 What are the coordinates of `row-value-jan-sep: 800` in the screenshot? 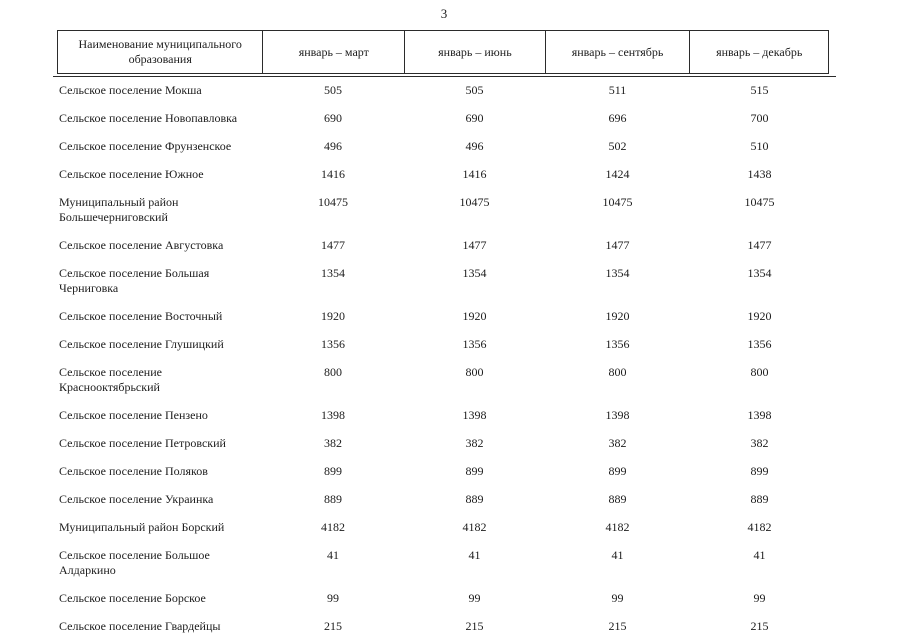 It's located at (617, 372).